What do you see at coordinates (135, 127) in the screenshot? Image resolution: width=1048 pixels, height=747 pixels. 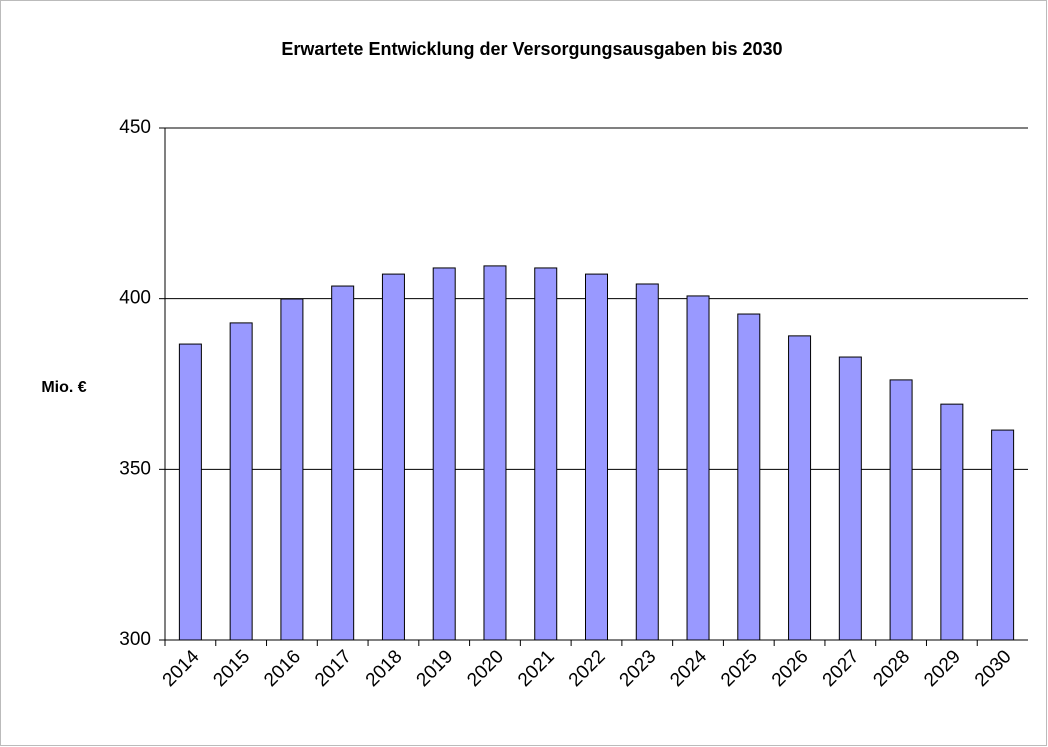 I see `y-tick-label: 450` at bounding box center [135, 127].